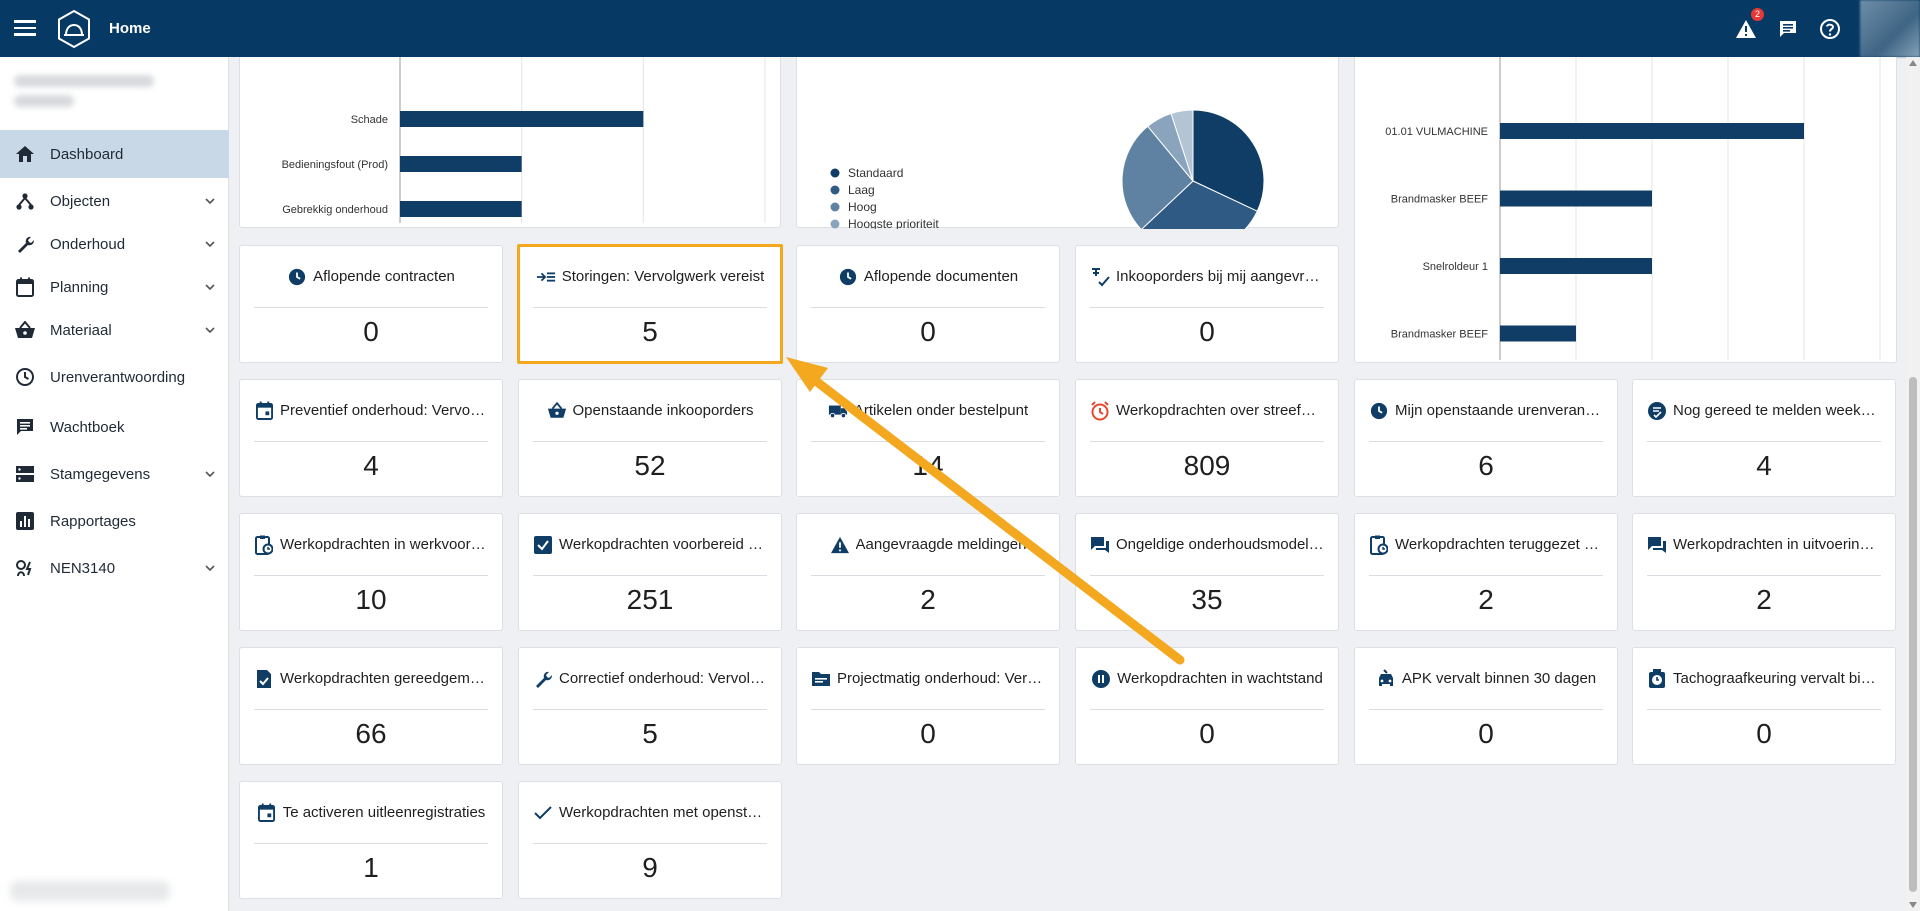  I want to click on sidebar-item-planning: Planning, so click(114, 287).